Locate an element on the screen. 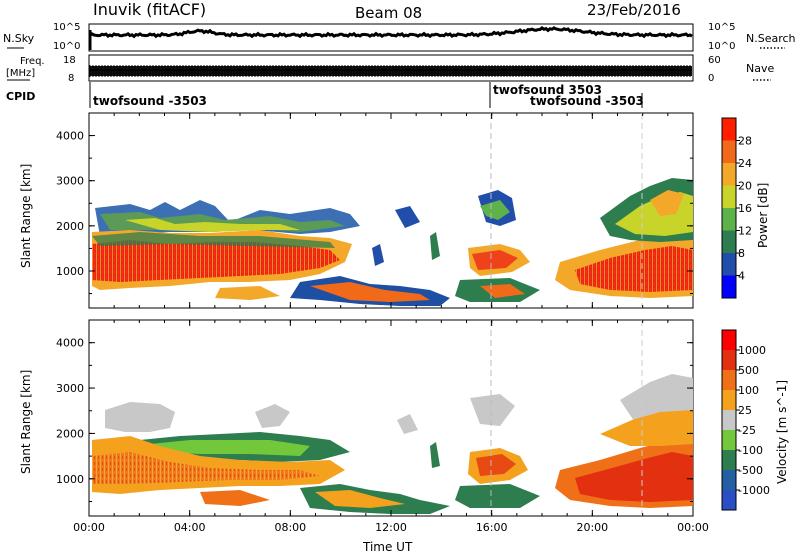  nsky-strip: N.Sky 10^5 10^0 10^5 10^0 N.Search is located at coordinates (399, 37).